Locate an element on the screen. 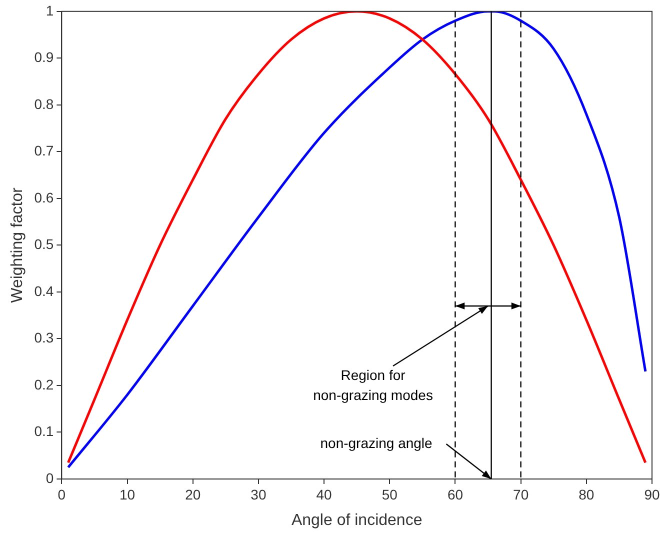 The height and width of the screenshot is (538, 664). y-tick-label: 0.7 is located at coordinates (44, 150).